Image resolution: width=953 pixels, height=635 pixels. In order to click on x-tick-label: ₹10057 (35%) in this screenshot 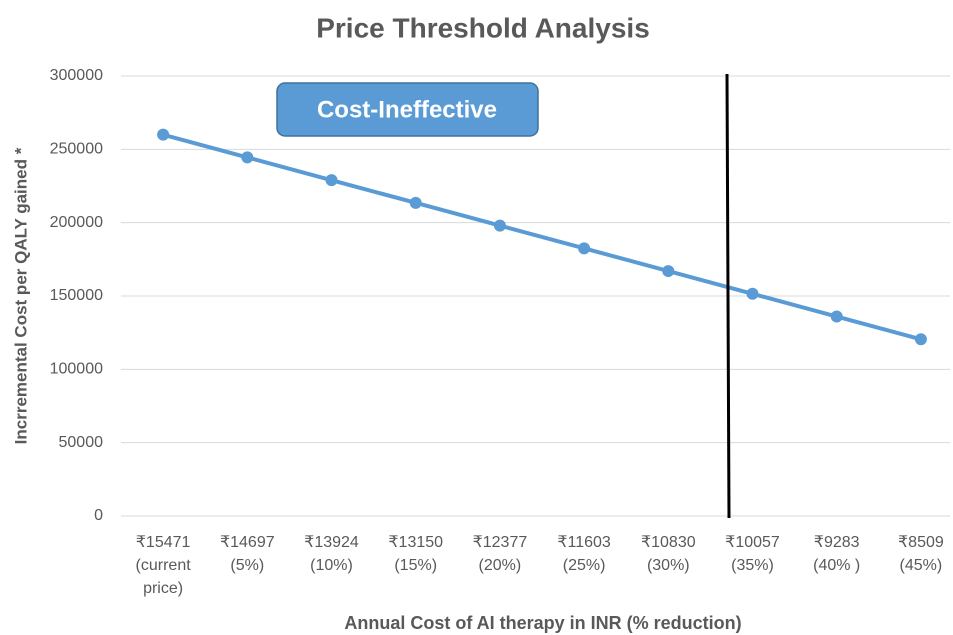, I will do `click(752, 554)`.